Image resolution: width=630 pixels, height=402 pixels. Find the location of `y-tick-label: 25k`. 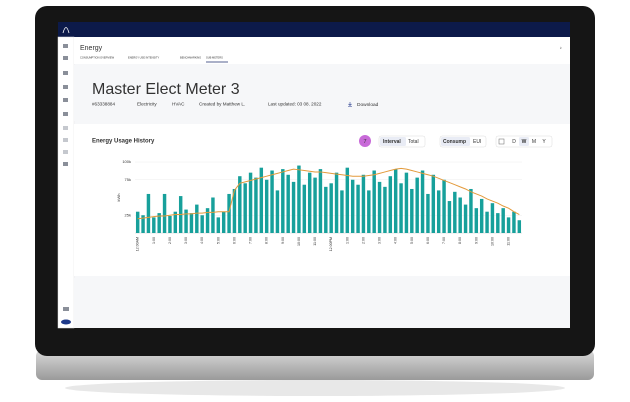

y-tick-label: 25k is located at coordinates (128, 214).